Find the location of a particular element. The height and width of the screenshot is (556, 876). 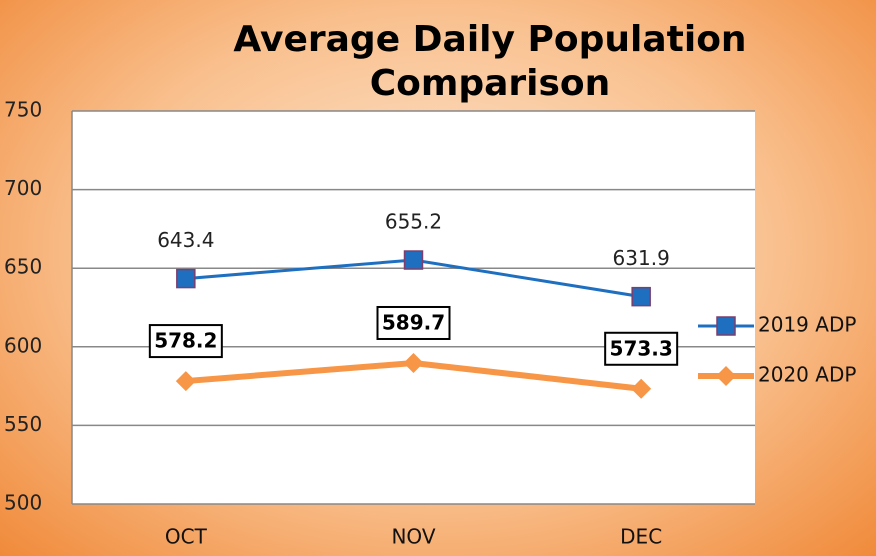

y-tick-label: 750 is located at coordinates (23, 110).